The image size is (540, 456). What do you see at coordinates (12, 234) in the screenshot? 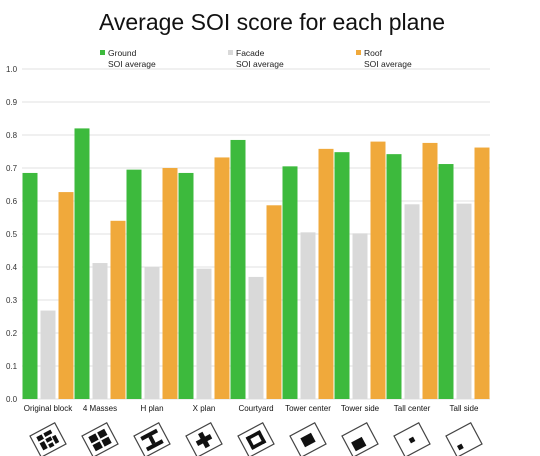
I see `y-tick-label: 0.5` at bounding box center [12, 234].